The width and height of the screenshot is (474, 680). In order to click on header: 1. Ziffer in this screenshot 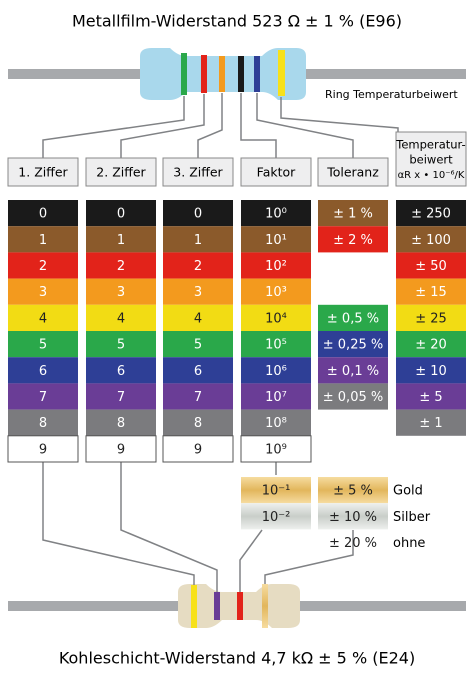, I will do `click(43, 172)`.